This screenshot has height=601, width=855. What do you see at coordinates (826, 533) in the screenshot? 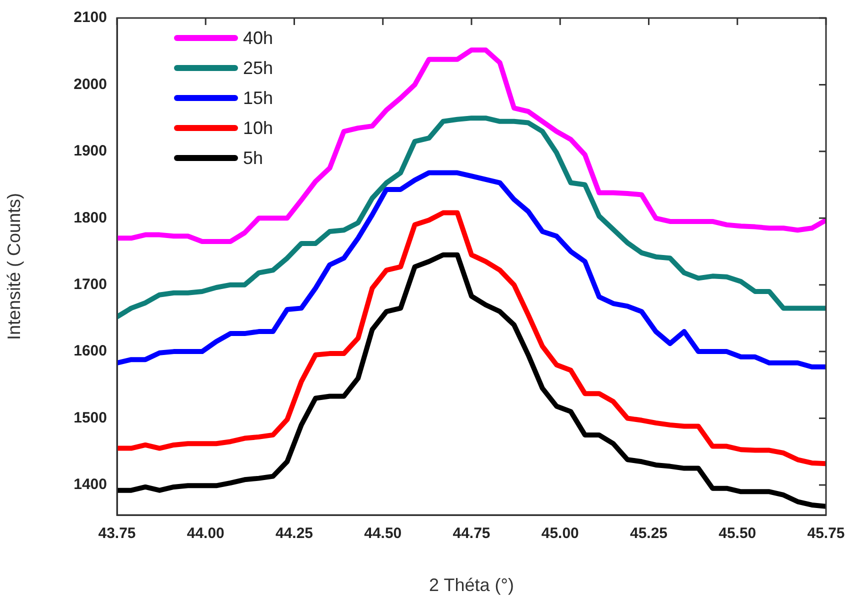
I see `x-tick-label: 45.75` at bounding box center [826, 533].